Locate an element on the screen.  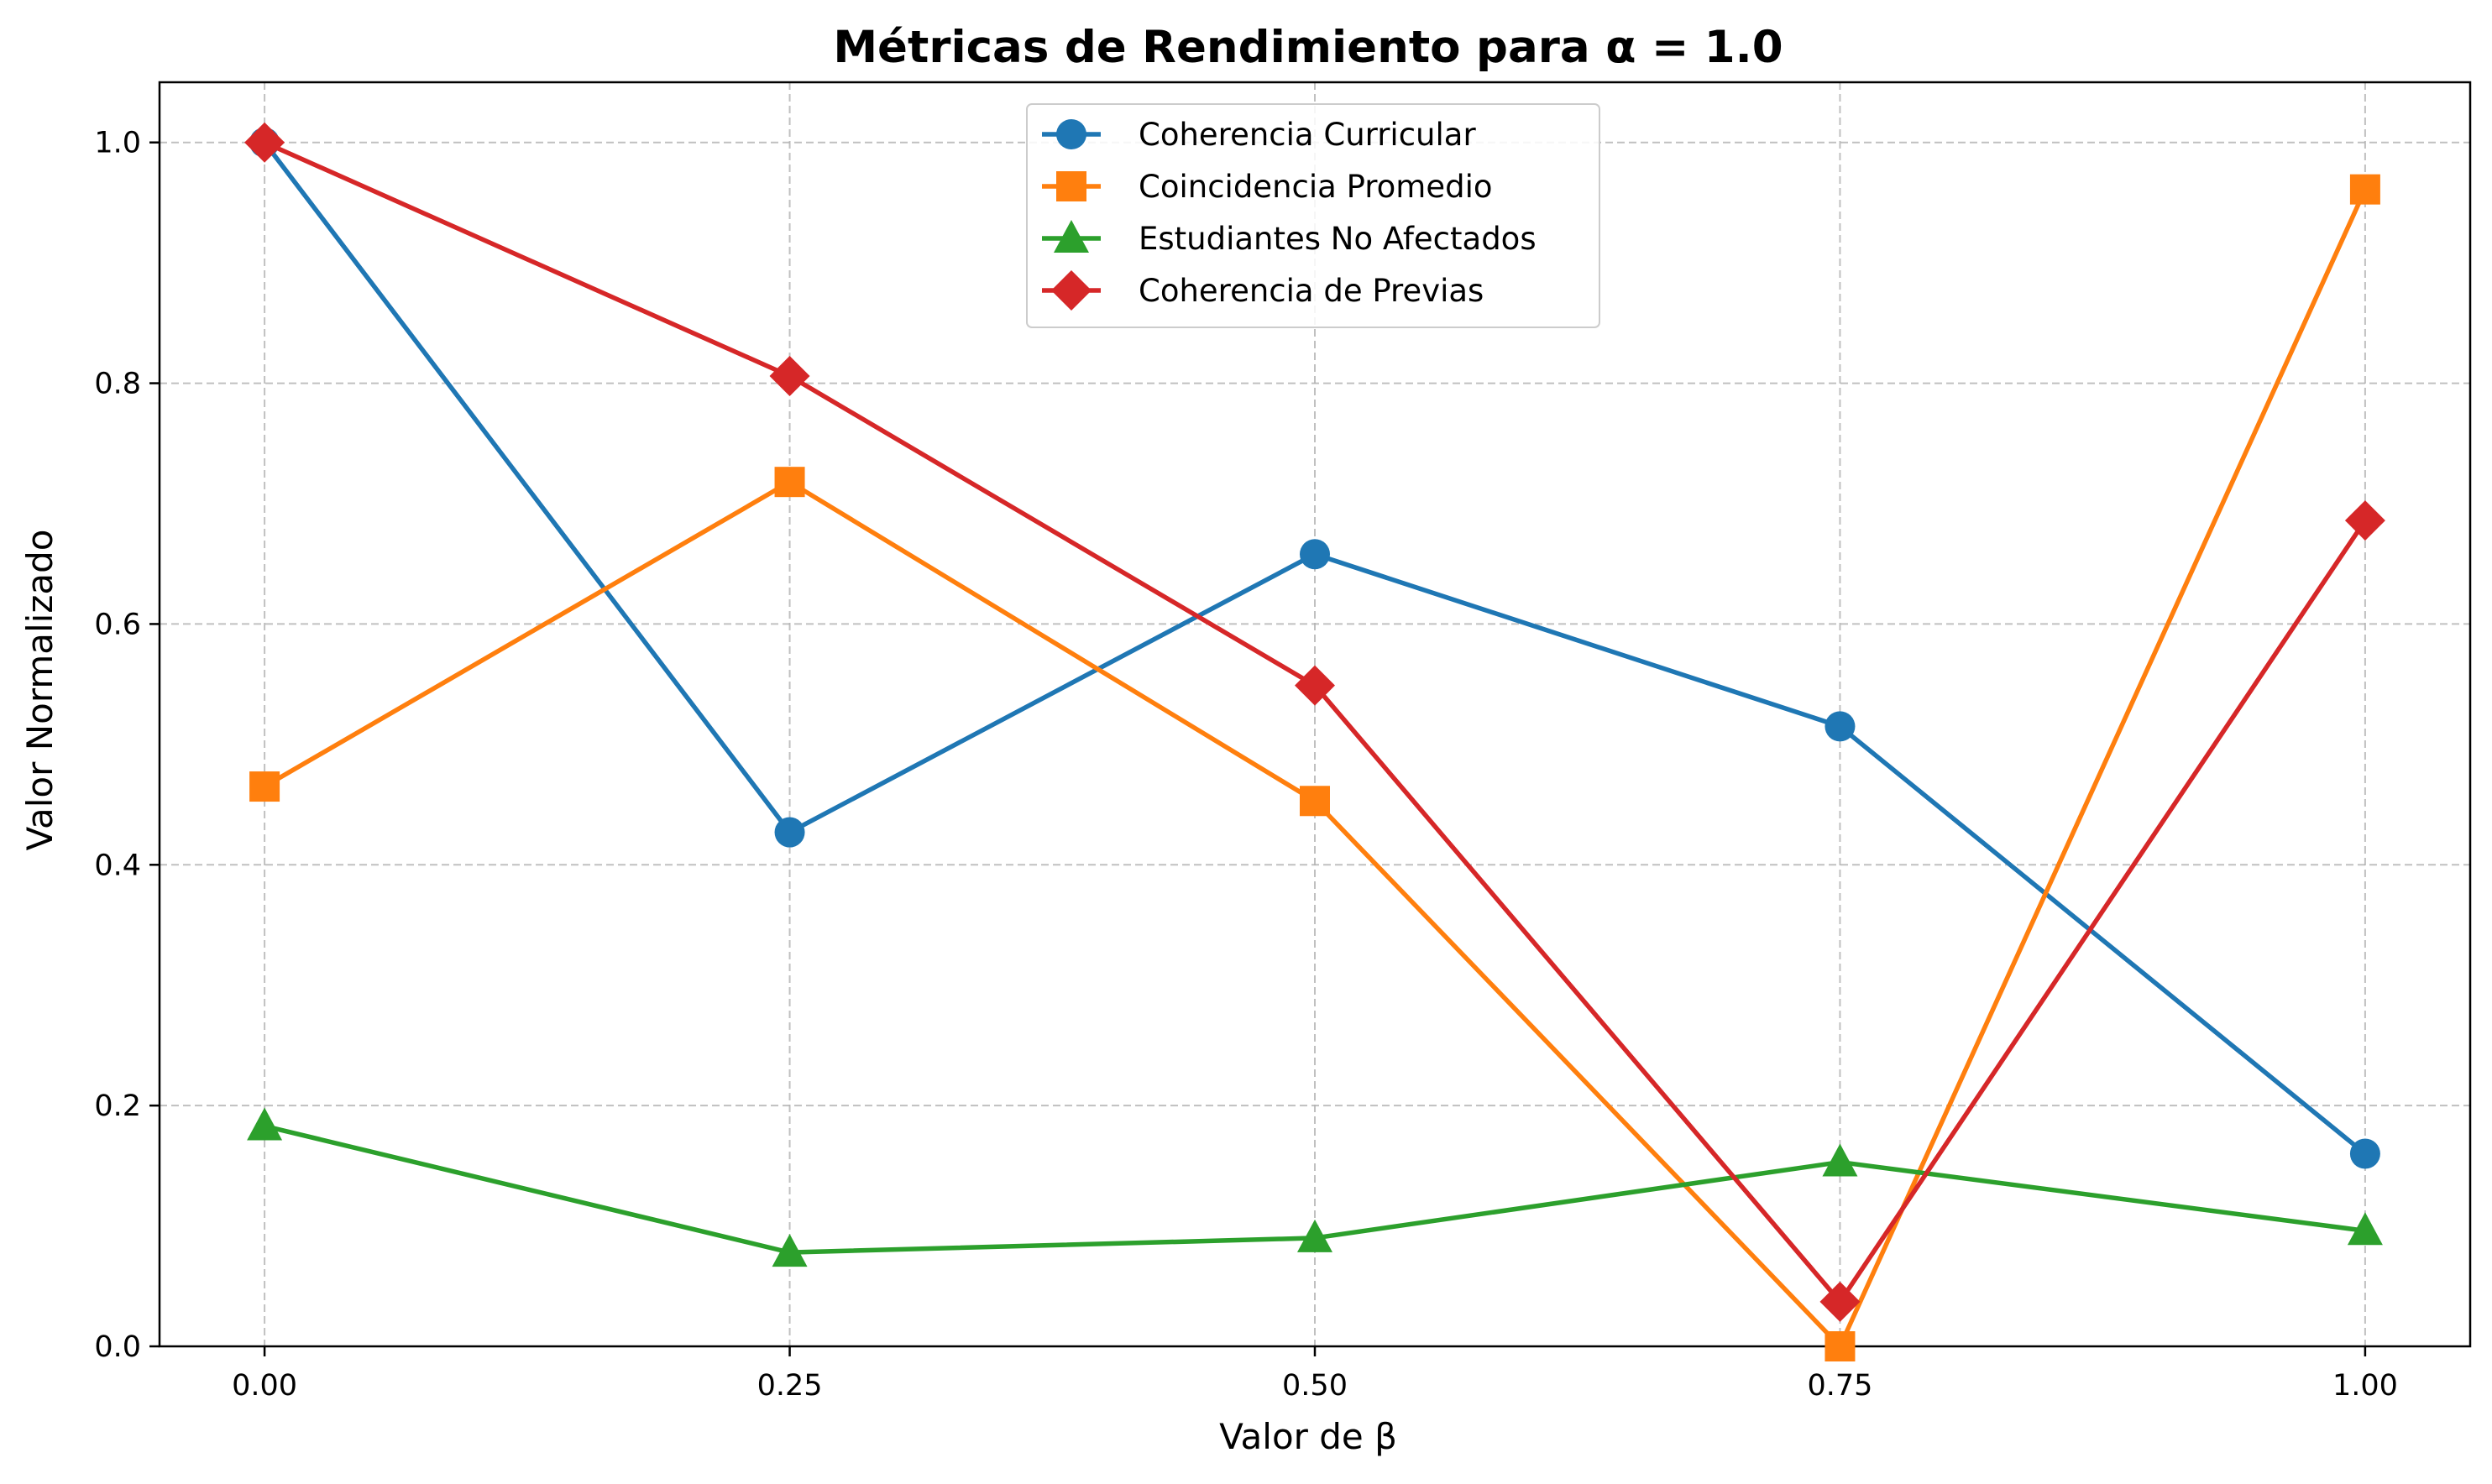
y-tick-label: 0.0 is located at coordinates (118, 1347).